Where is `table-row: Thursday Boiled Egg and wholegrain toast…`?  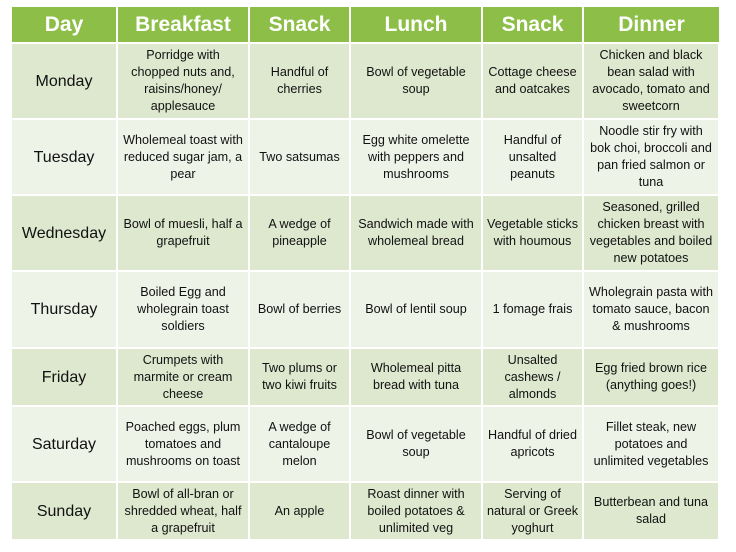
table-row: Thursday Boiled Egg and wholegrain toast… is located at coordinates (366, 310).